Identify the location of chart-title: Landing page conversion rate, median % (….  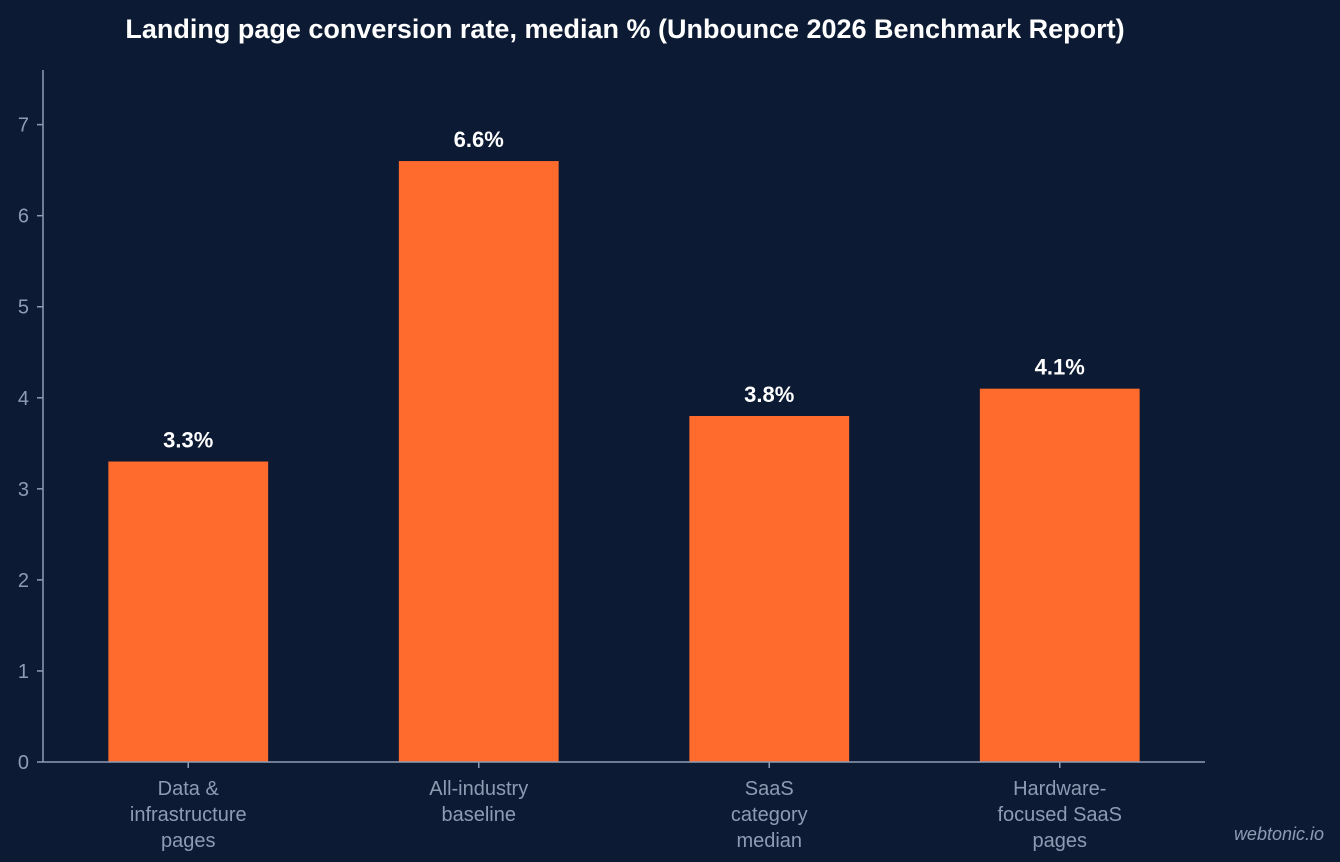
(624, 29).